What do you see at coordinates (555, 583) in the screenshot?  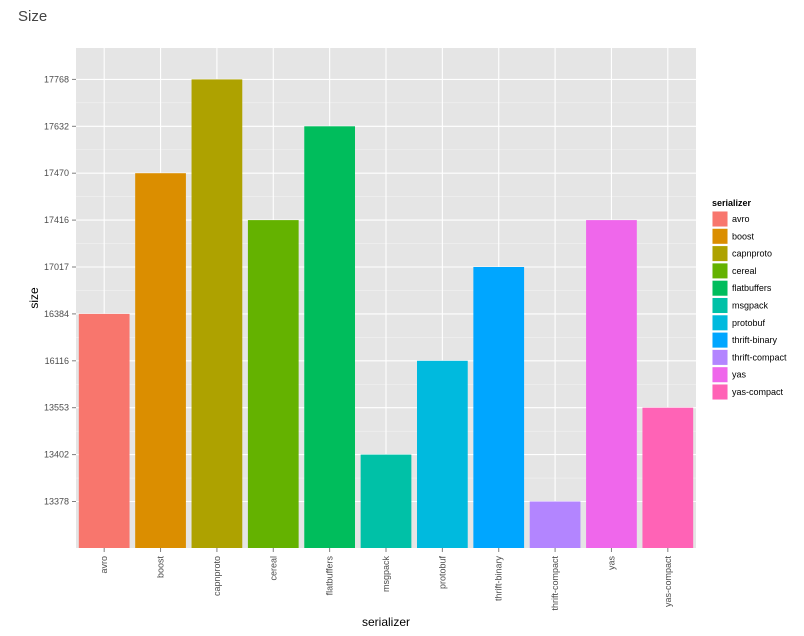 I see `x-tick-label: thrift-compact` at bounding box center [555, 583].